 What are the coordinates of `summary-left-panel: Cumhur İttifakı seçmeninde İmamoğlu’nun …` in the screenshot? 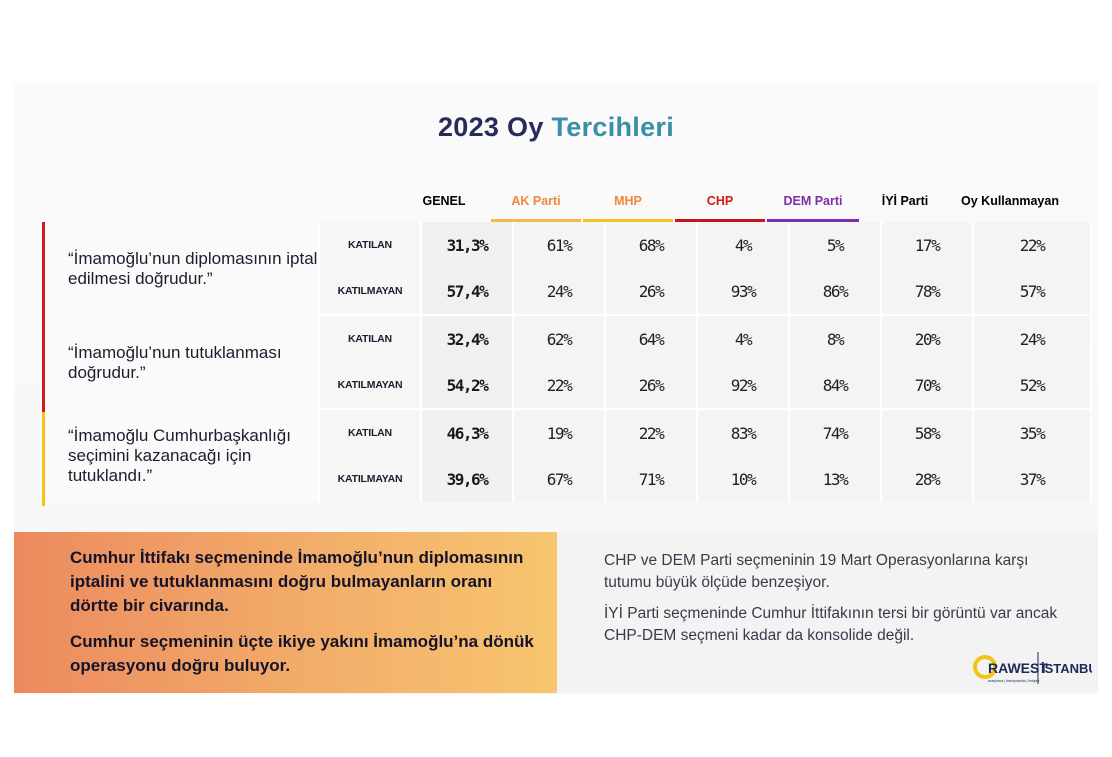 It's located at (285, 612).